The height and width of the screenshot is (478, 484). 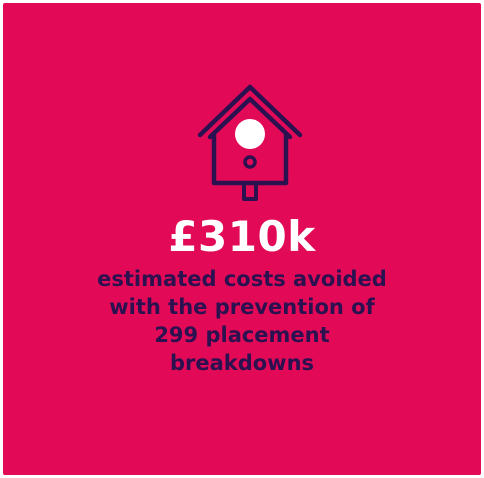 What do you see at coordinates (242, 279) in the screenshot?
I see `description-line: estimated costs avoided` at bounding box center [242, 279].